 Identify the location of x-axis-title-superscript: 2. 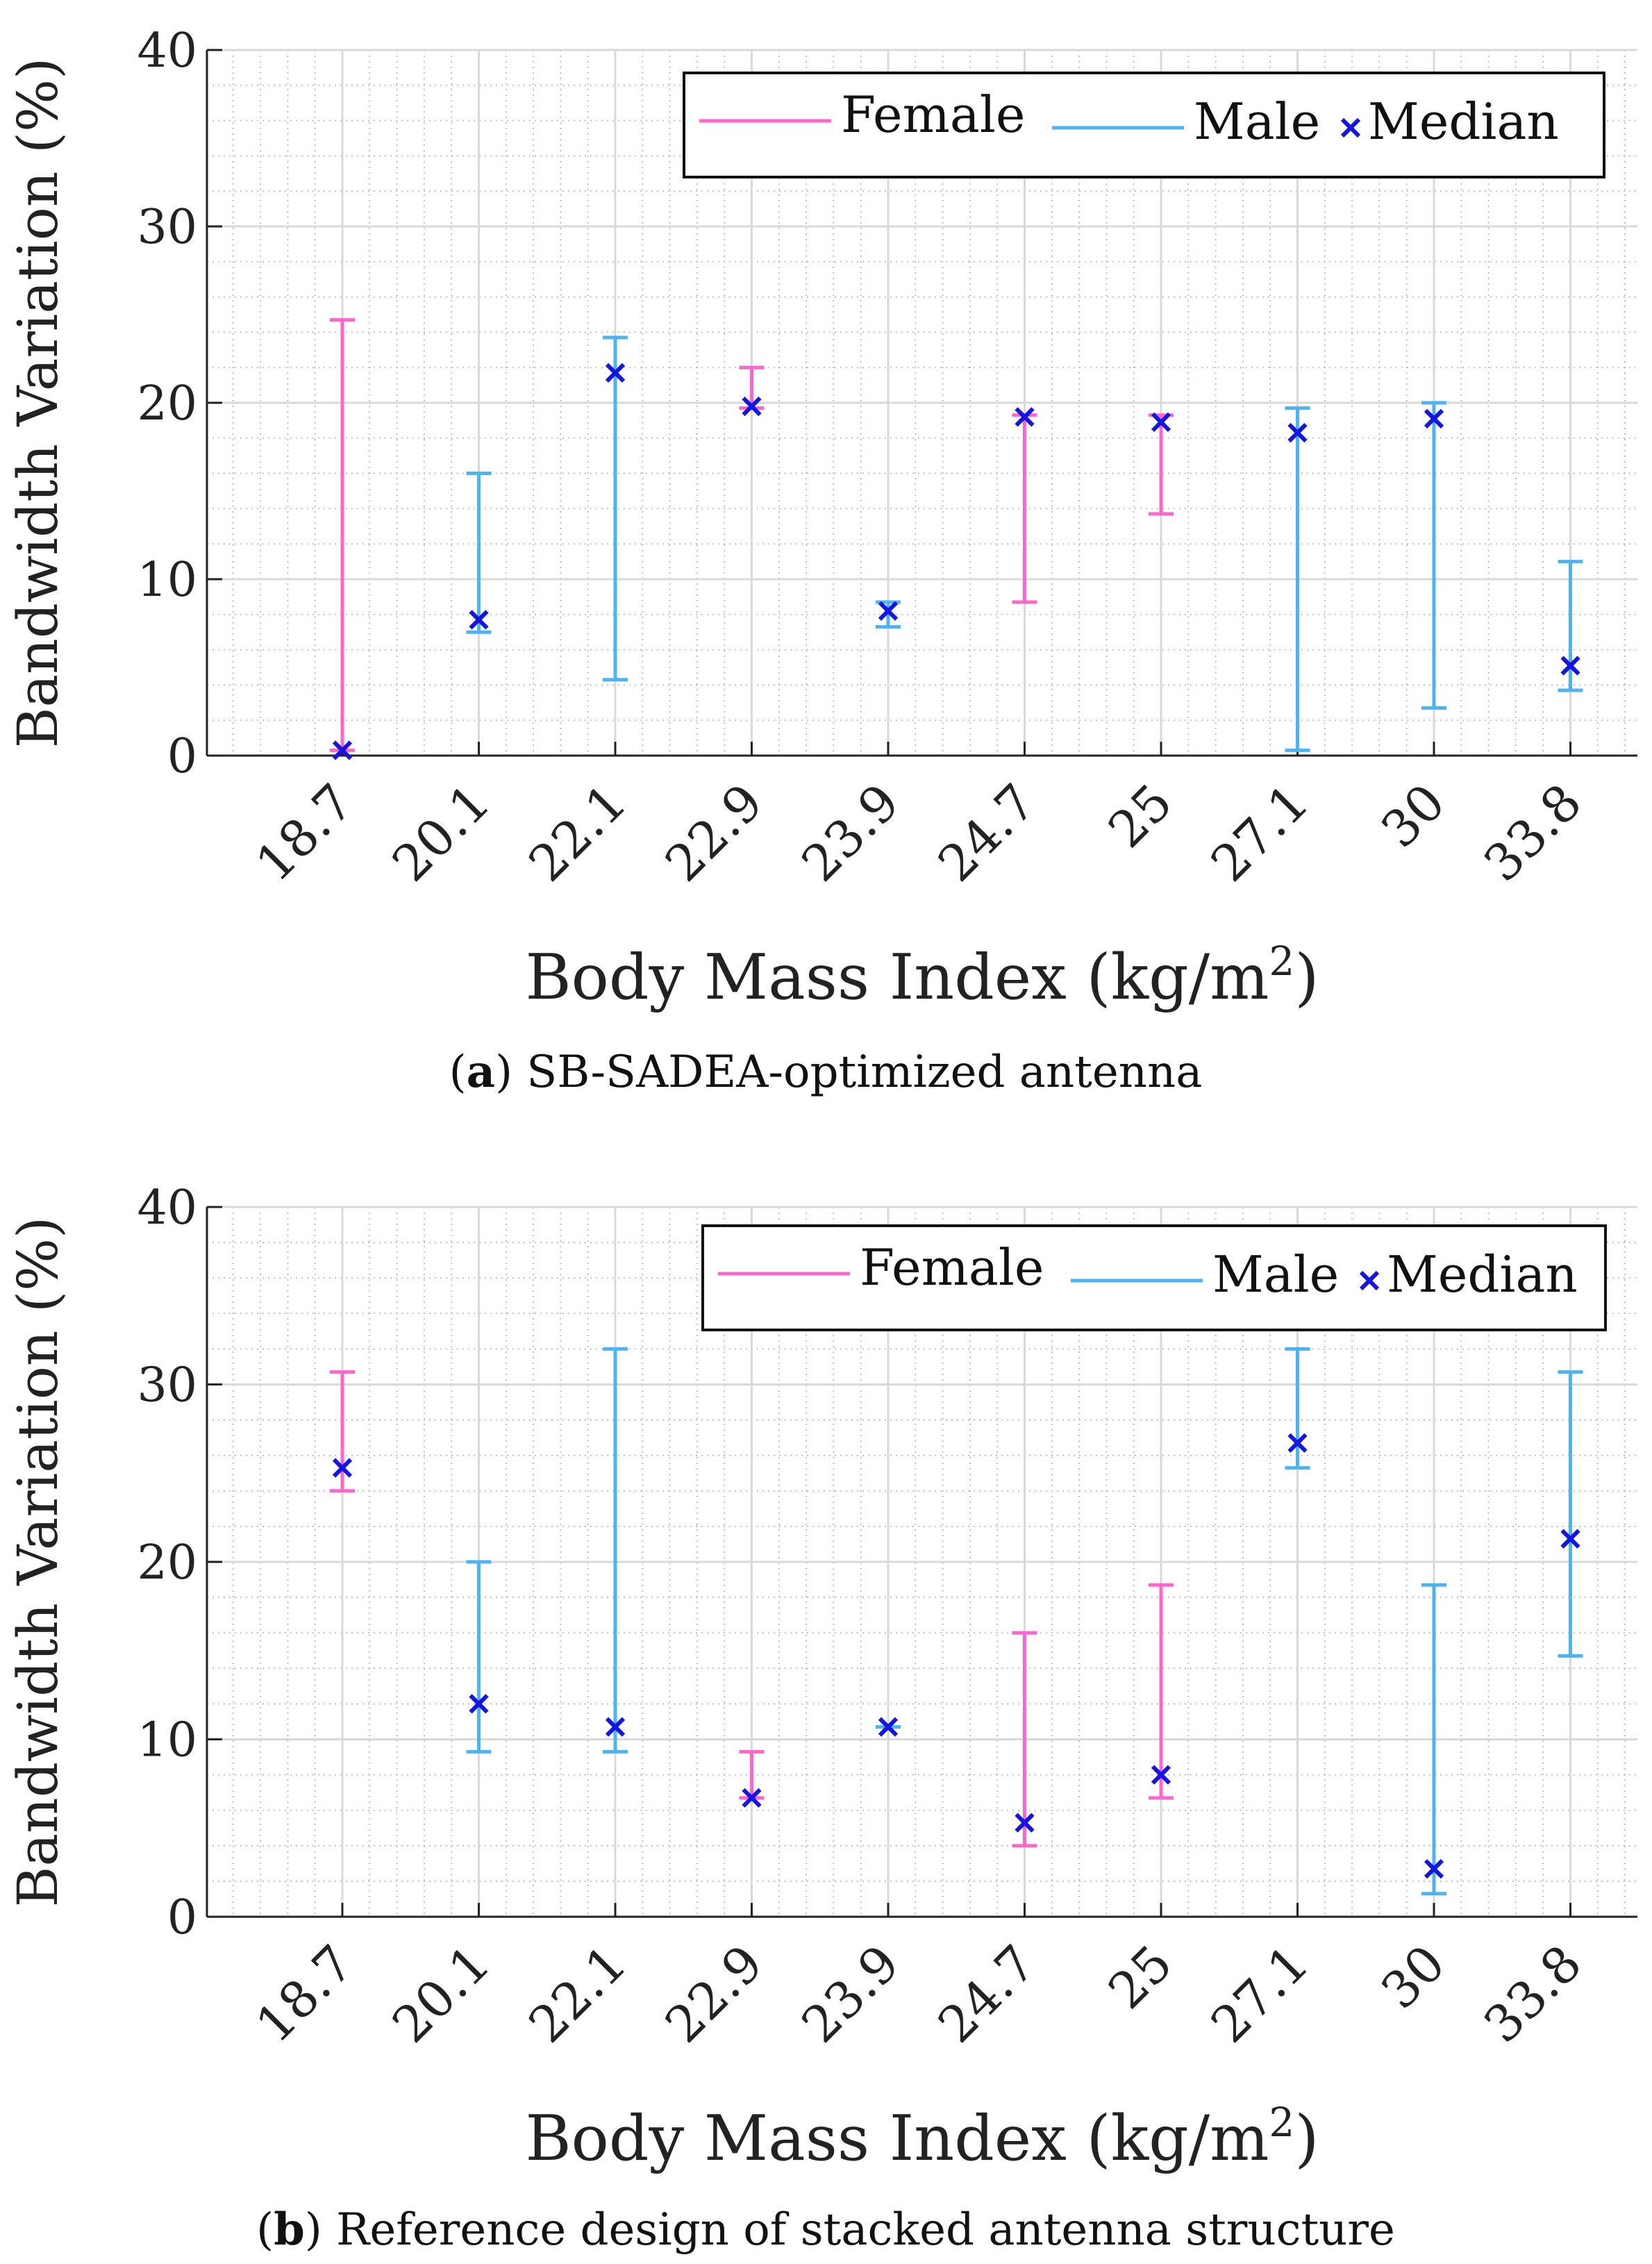
(1281, 961).